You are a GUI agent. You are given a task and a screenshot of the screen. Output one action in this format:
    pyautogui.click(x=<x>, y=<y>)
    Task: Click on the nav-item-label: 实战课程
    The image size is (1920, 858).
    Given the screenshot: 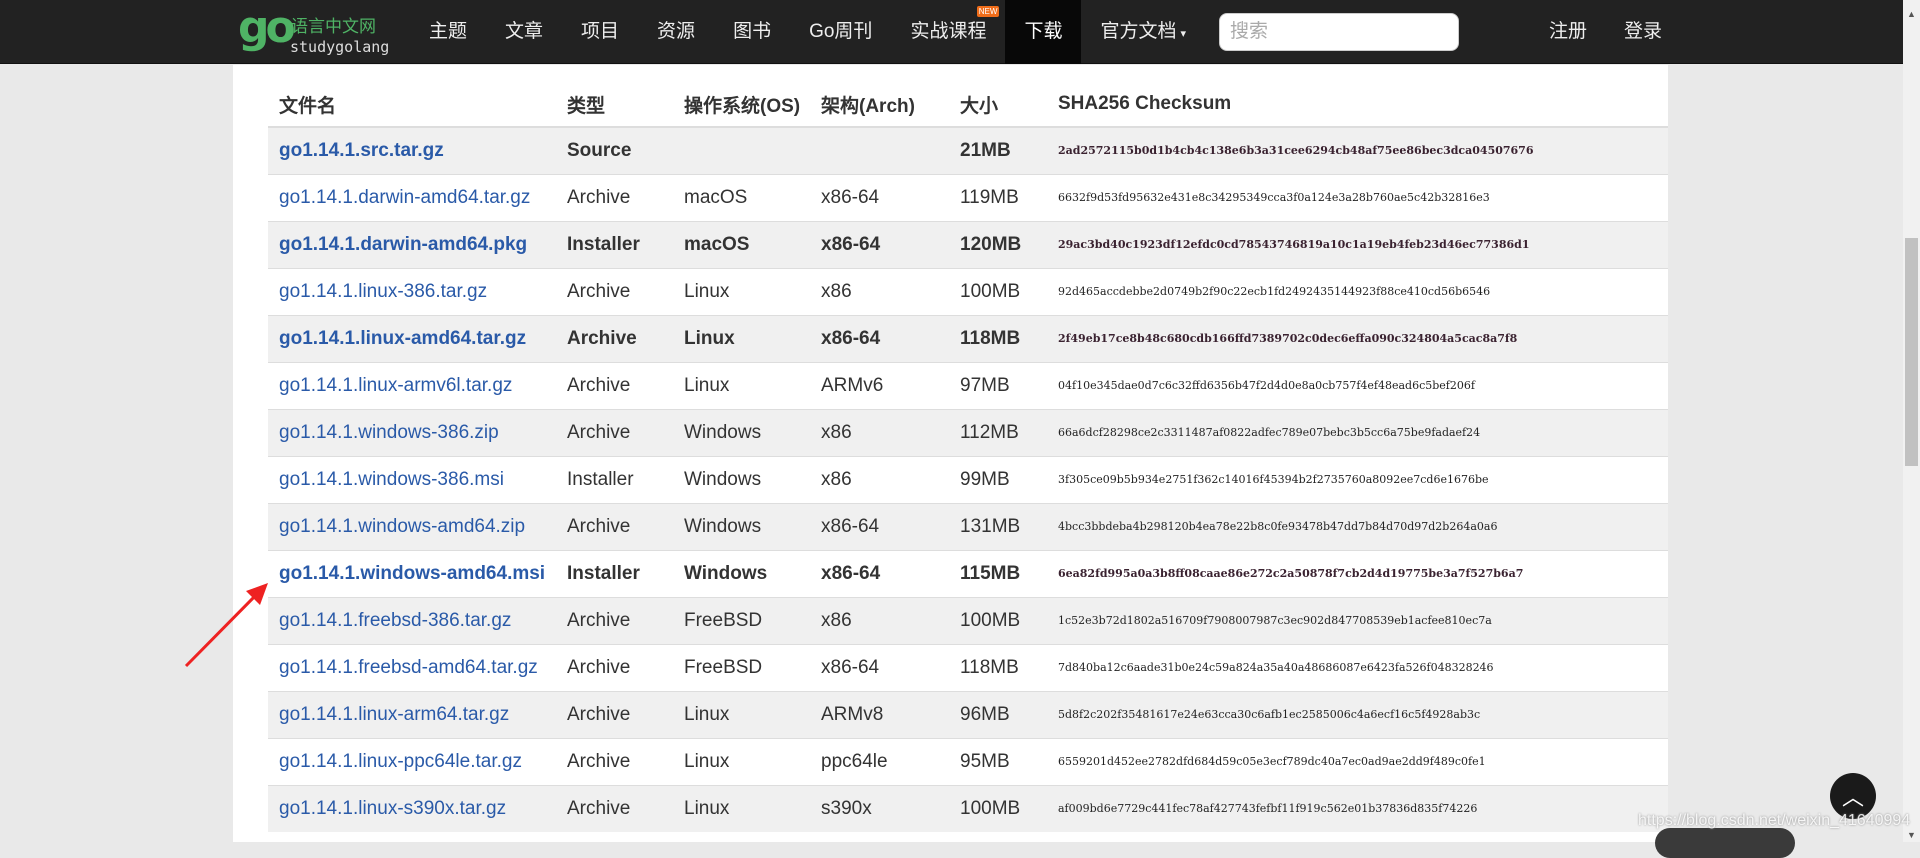 What is the action you would take?
    pyautogui.click(x=948, y=31)
    